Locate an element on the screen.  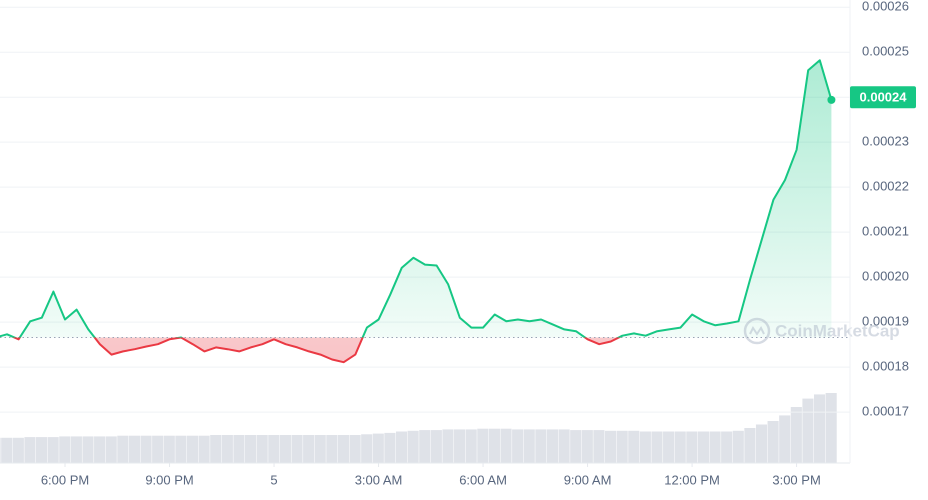
y-tick-label: 0.00019 is located at coordinates (885, 321).